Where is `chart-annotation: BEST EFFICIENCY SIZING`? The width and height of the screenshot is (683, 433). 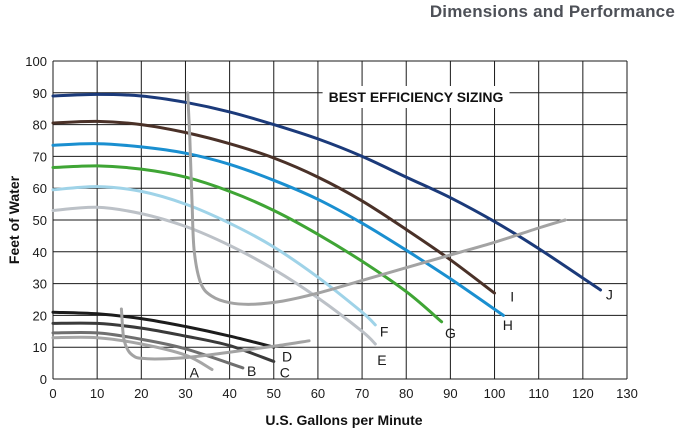 chart-annotation: BEST EFFICIENCY SIZING is located at coordinates (416, 97).